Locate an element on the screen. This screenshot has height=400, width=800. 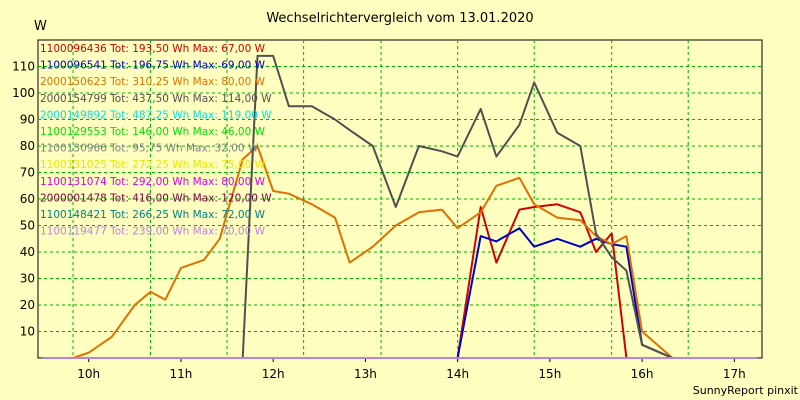
legend-entry-10: 2000001478 Tot: 416,00 Wh Max: 120,00 W is located at coordinates (156, 198).